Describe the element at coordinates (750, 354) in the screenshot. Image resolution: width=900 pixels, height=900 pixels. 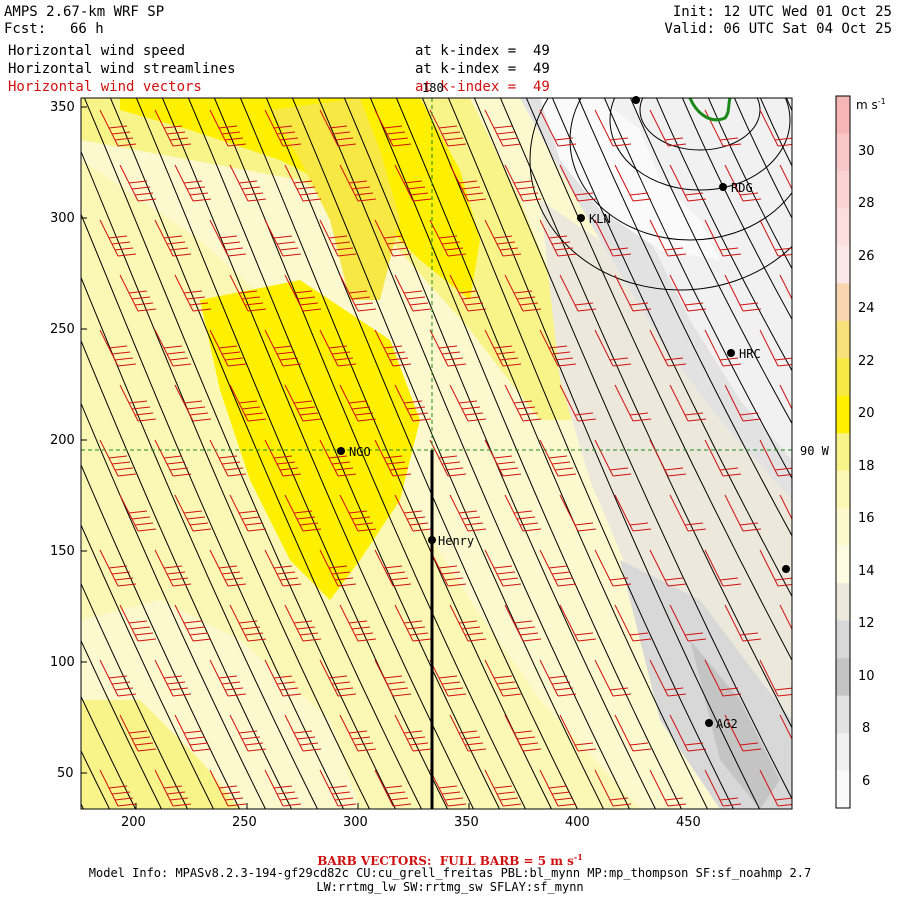
I see `station-hrc-label: HRC` at that location.